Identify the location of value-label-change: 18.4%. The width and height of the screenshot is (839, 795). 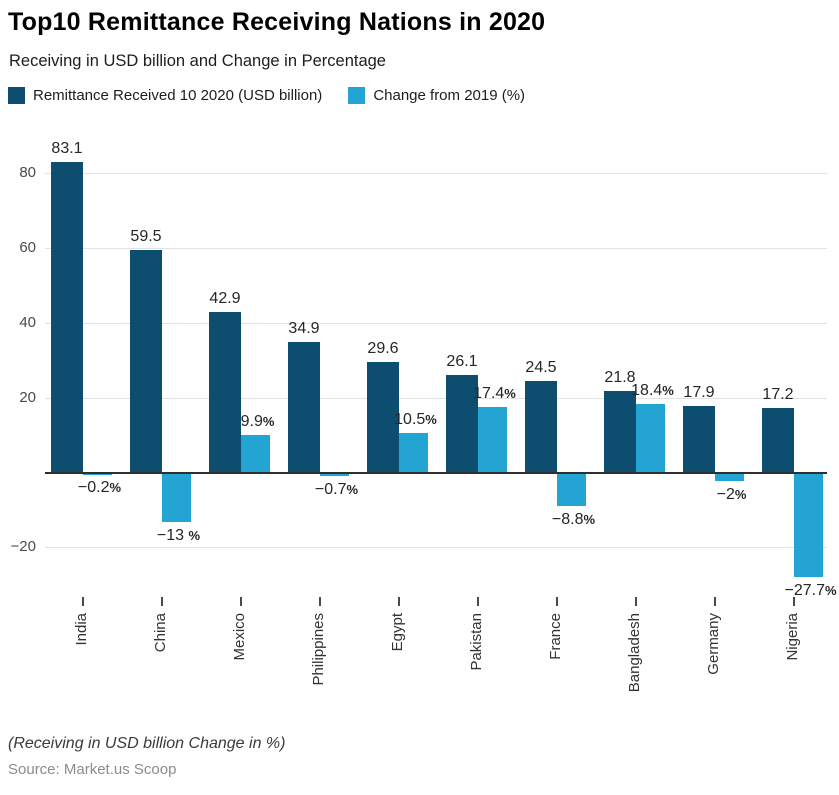
(652, 390).